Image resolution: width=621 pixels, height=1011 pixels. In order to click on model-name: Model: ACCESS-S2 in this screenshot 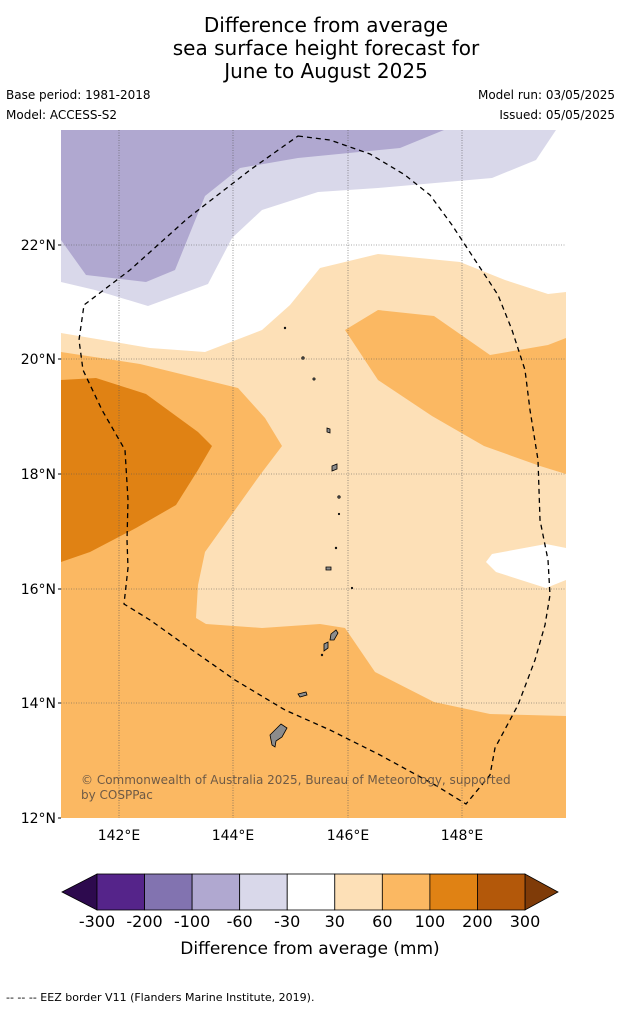, I will do `click(62, 115)`.